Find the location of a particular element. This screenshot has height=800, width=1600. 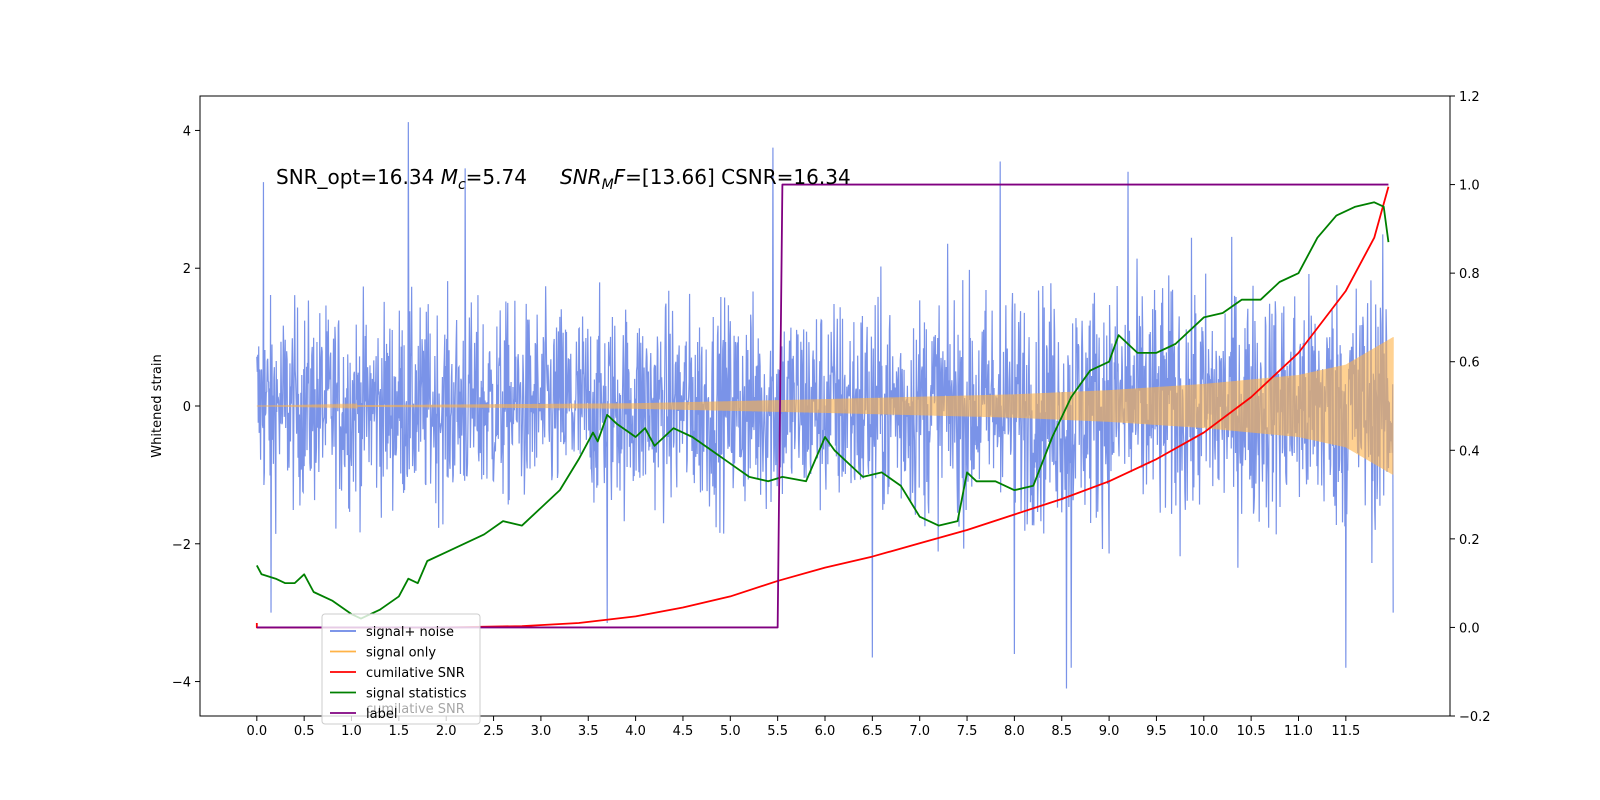

x-tick-label: 4.5 is located at coordinates (683, 731).